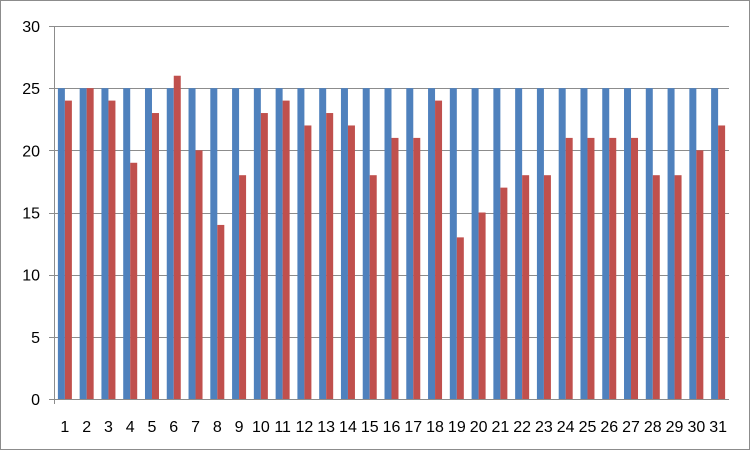 Image resolution: width=752 pixels, height=452 pixels. Describe the element at coordinates (348, 427) in the screenshot. I see `x-tick-label: 14` at that location.